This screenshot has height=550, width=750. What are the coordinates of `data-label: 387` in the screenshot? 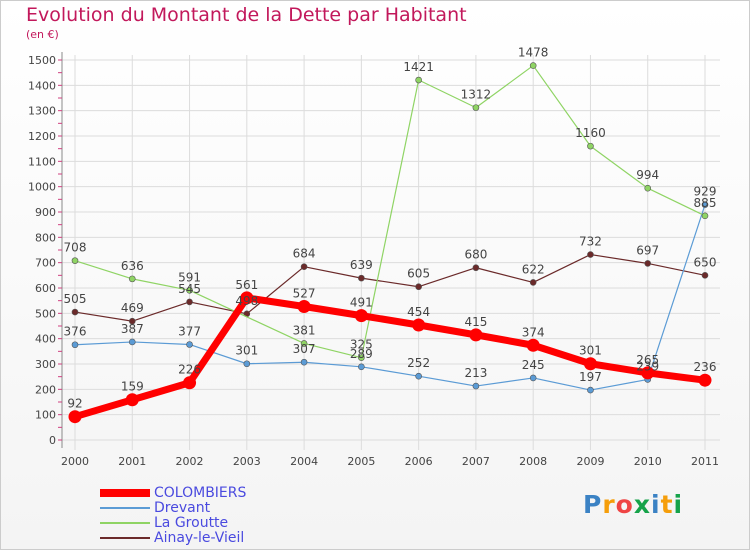 It's located at (132, 329).